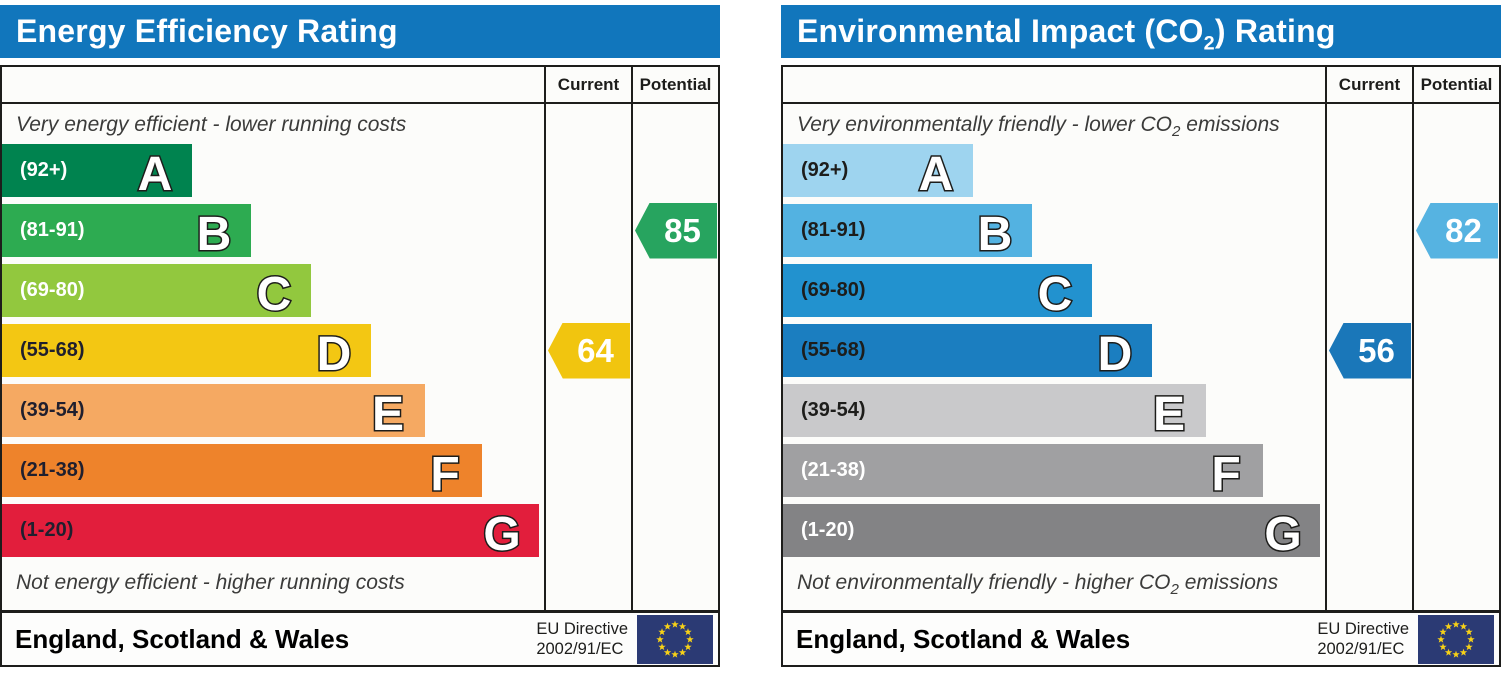 Image resolution: width=1501 pixels, height=675 pixels. What do you see at coordinates (207, 31) in the screenshot?
I see `title-text: Energy Efficiency Rating` at bounding box center [207, 31].